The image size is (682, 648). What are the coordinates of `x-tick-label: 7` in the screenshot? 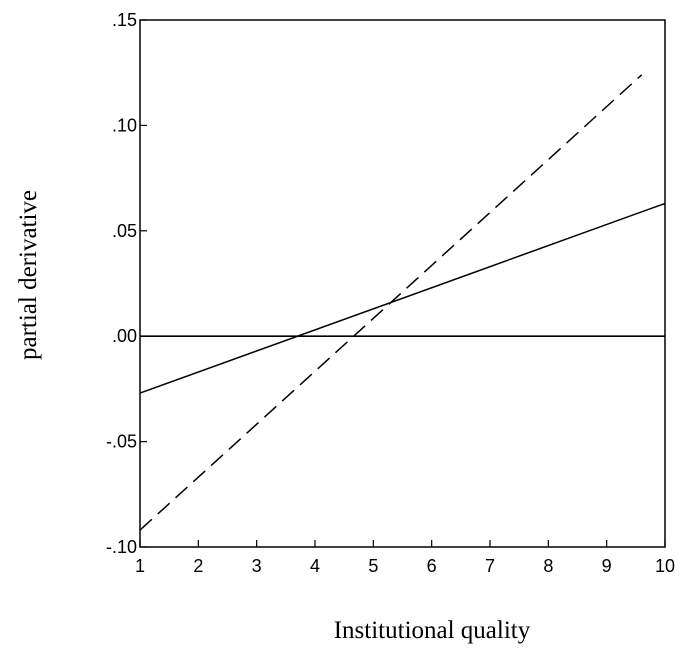 It's located at (490, 566).